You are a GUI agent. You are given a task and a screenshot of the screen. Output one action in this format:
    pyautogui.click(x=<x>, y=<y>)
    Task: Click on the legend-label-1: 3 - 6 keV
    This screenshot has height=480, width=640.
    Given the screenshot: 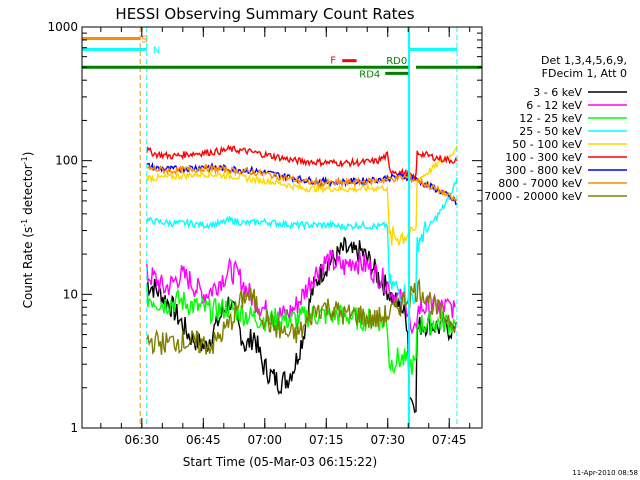 What is the action you would take?
    pyautogui.click(x=557, y=92)
    